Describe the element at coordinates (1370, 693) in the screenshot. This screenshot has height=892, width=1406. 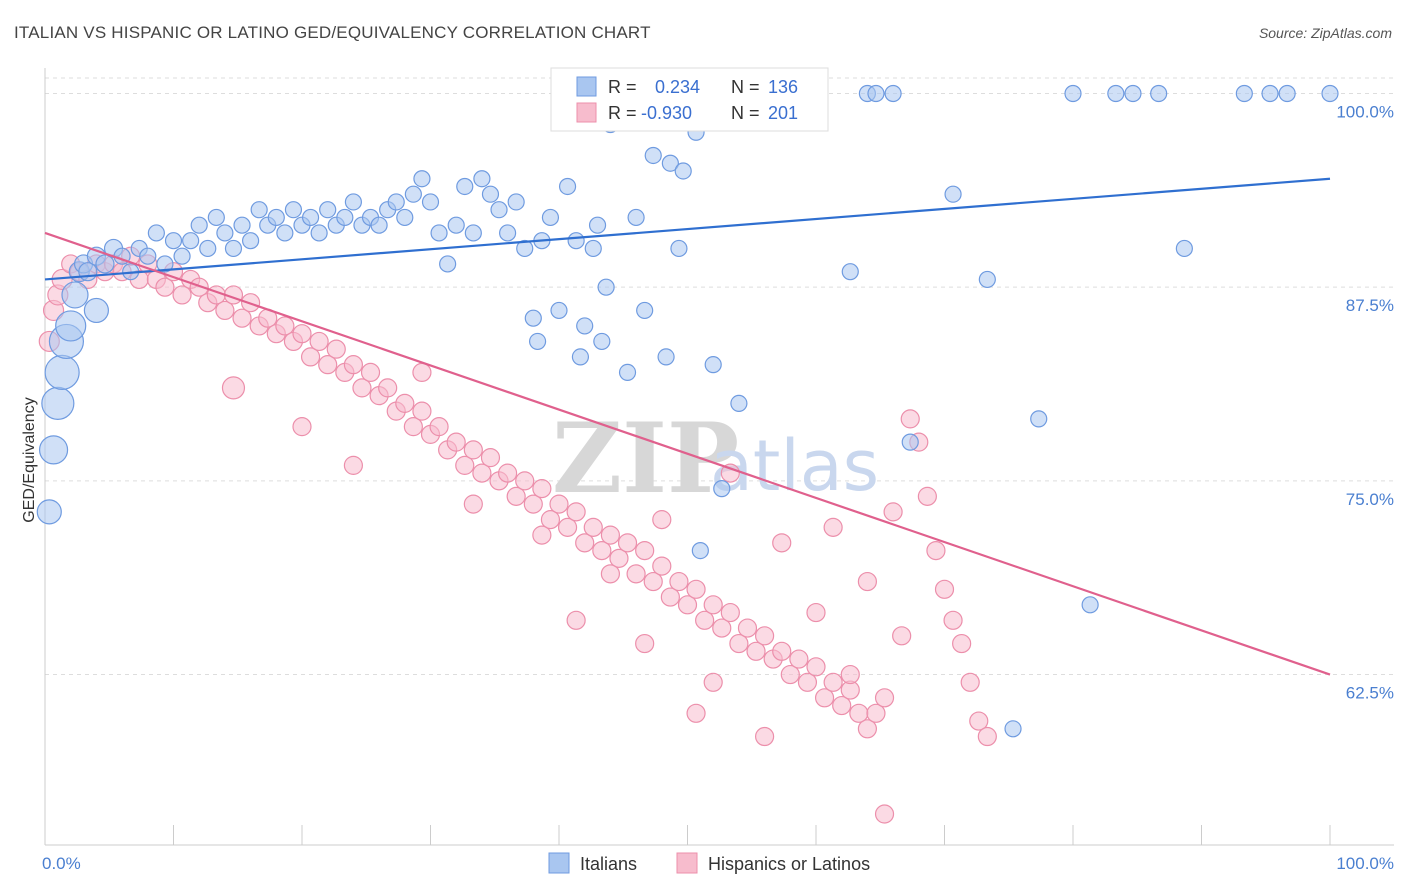
I see `y-tick-label: 62.5%` at that location.